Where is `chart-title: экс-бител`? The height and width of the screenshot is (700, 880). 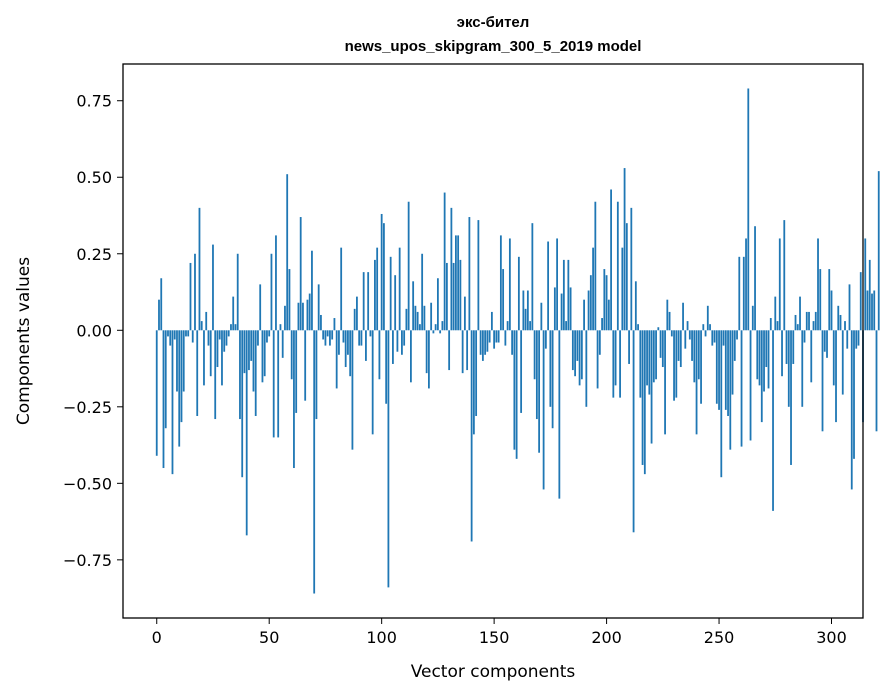 chart-title: экс-бител is located at coordinates (493, 22).